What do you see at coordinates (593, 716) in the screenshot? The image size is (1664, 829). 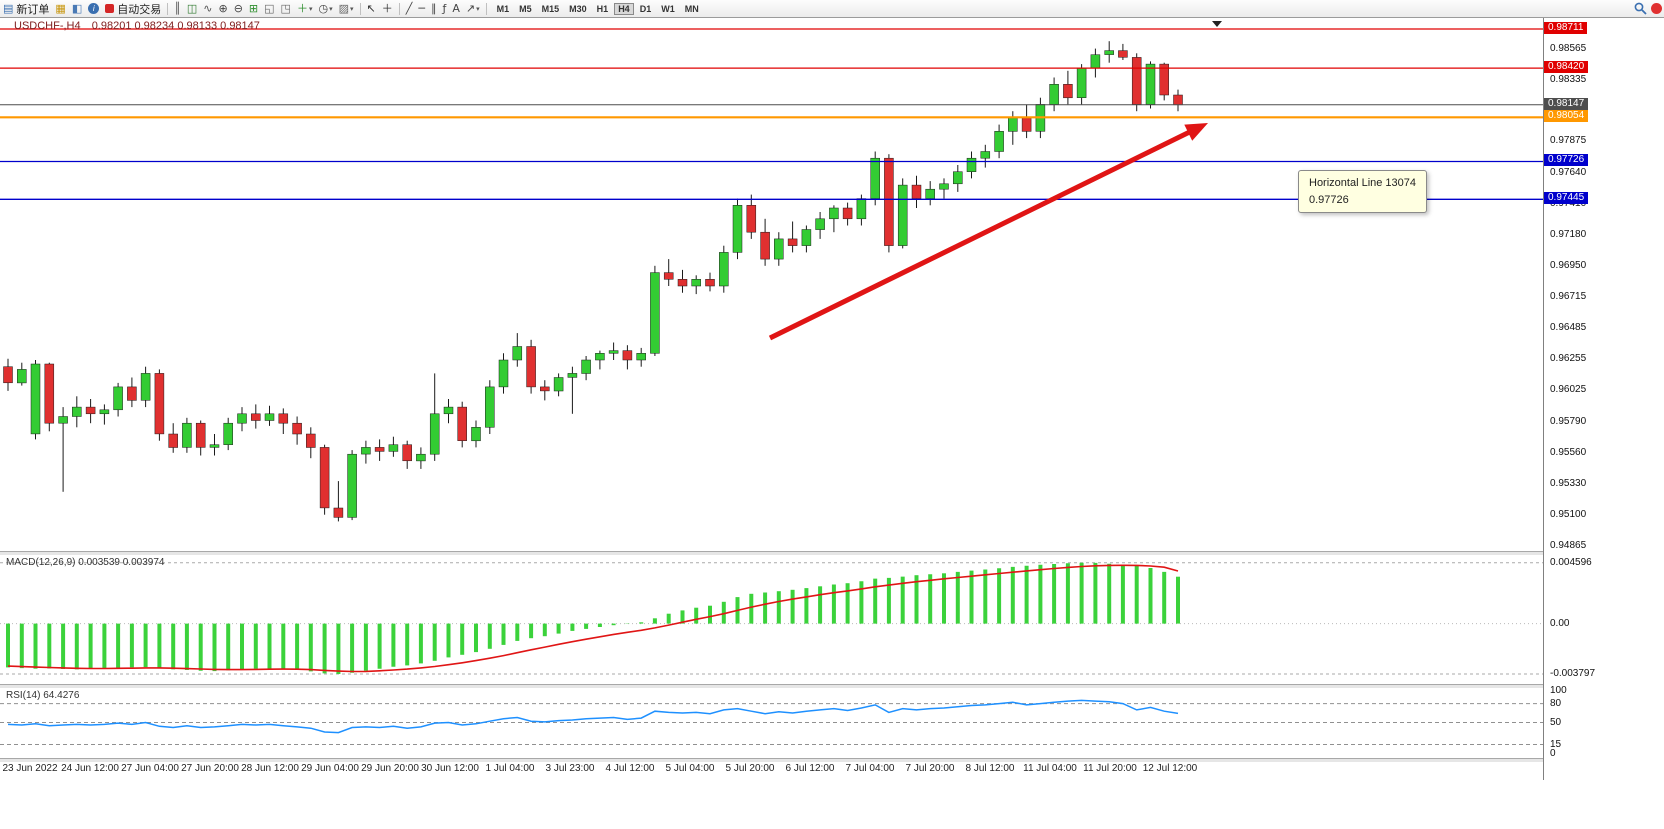 I see `rsi-line` at bounding box center [593, 716].